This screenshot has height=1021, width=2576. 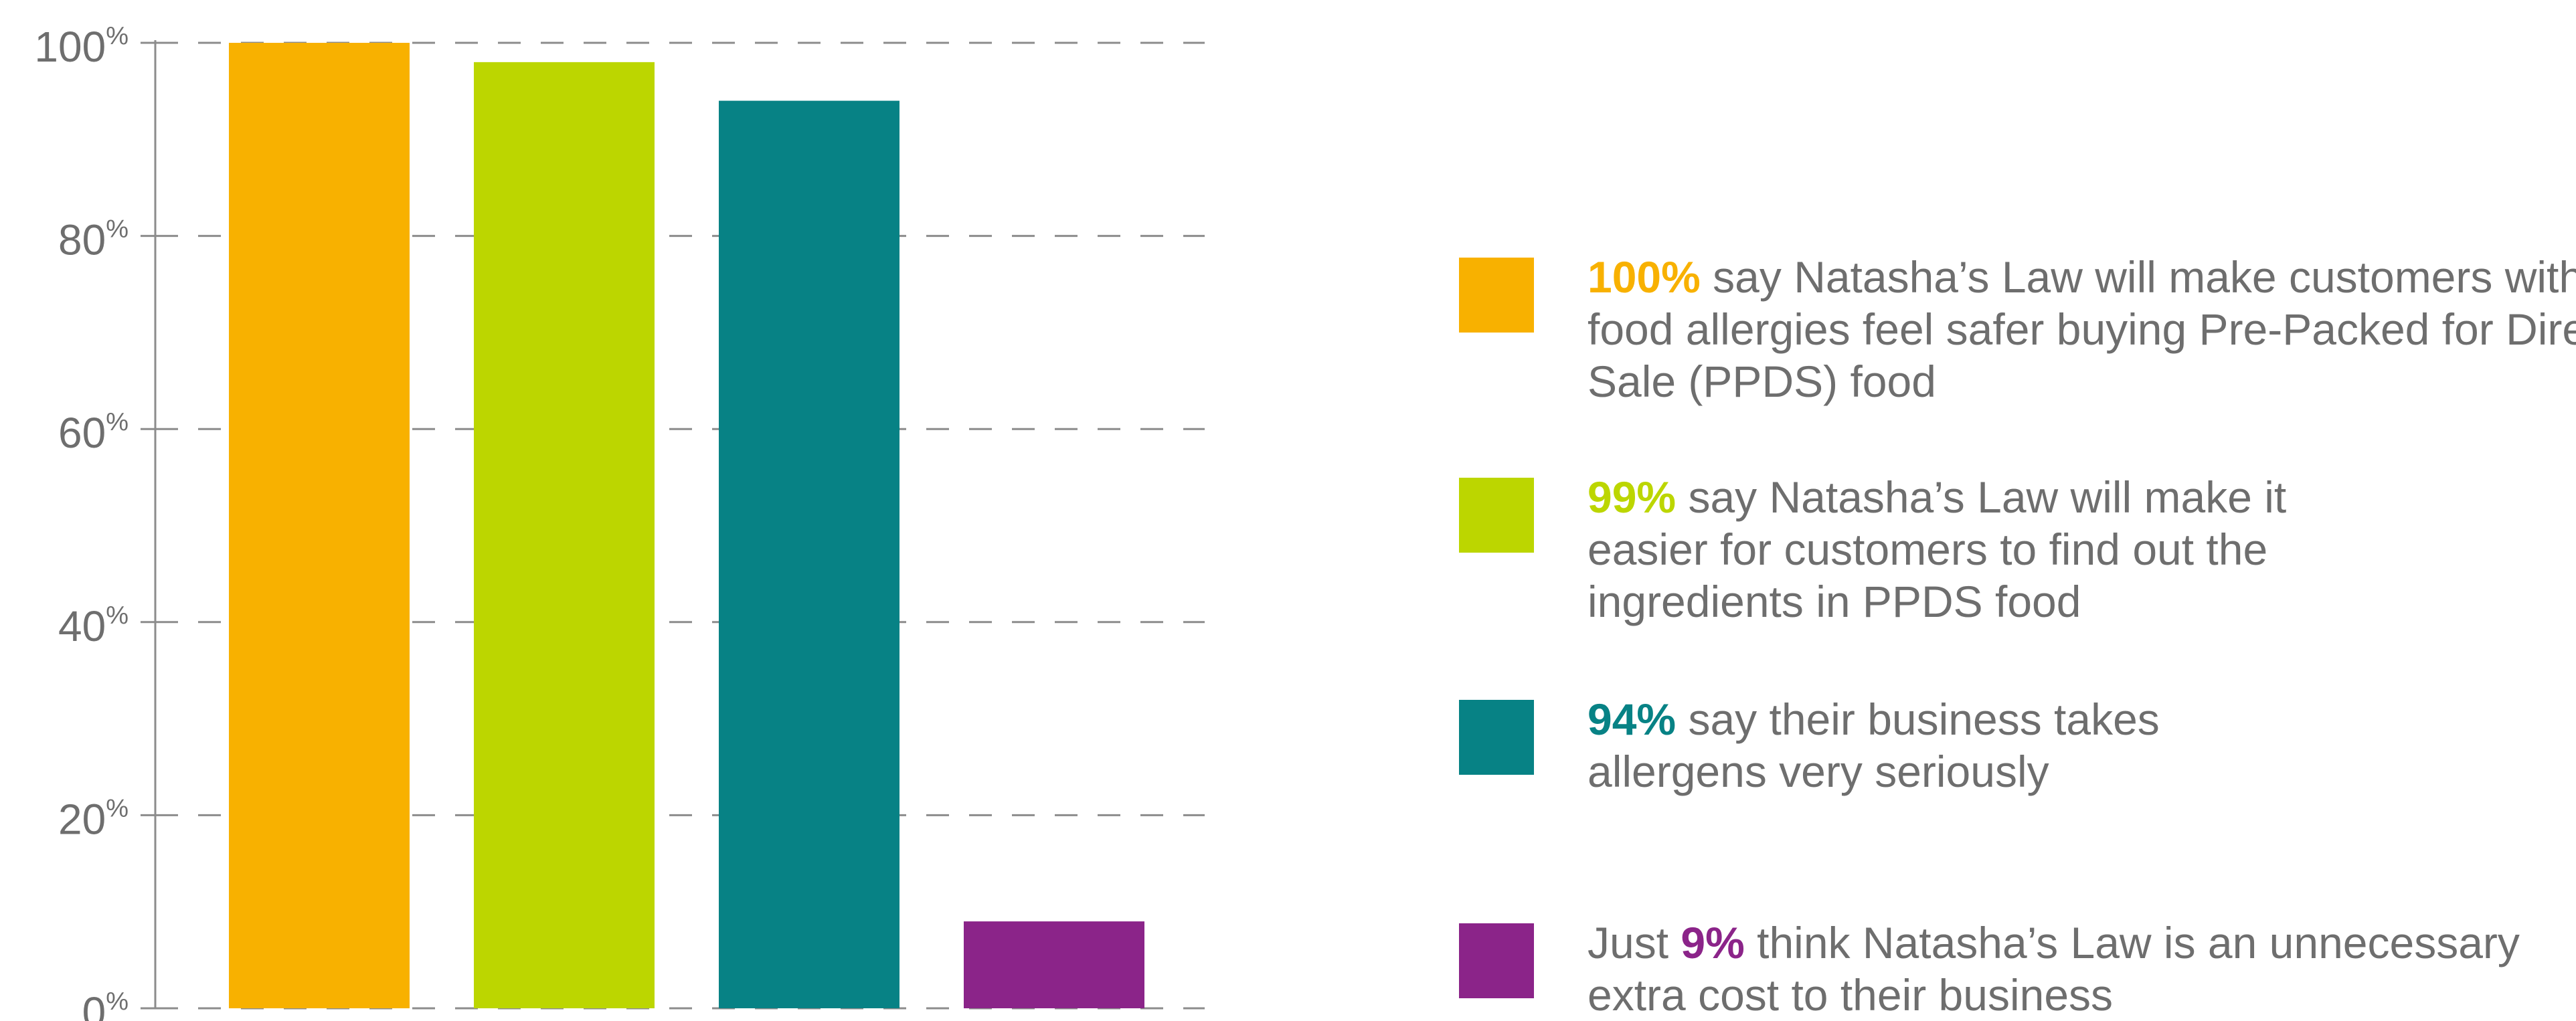 What do you see at coordinates (117, 1002) in the screenshot?
I see `y-tick-unit-0: %` at bounding box center [117, 1002].